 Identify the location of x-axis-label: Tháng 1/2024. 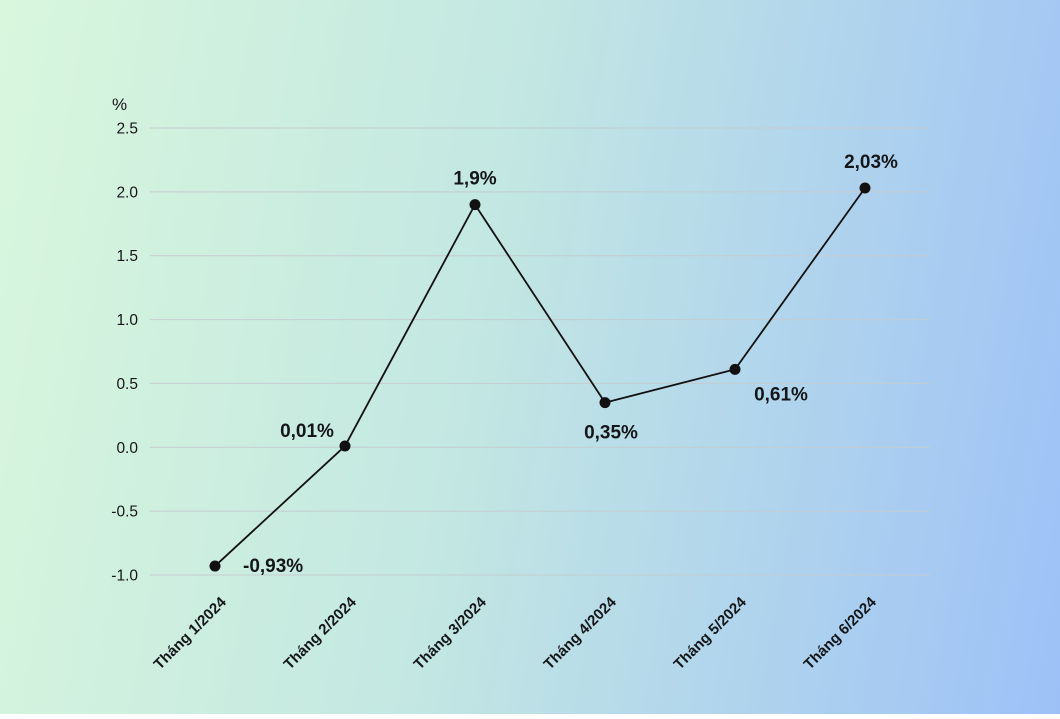
(191, 633).